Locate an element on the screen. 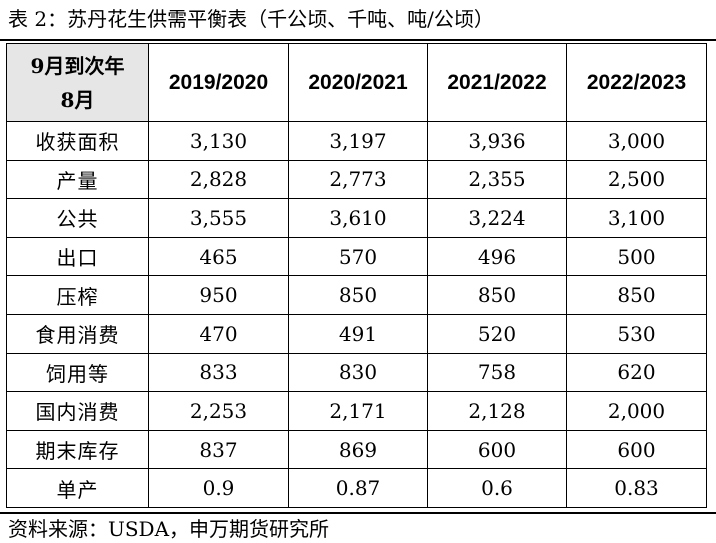 The width and height of the screenshot is (716, 543). table-cell: 2,773 is located at coordinates (358, 179).